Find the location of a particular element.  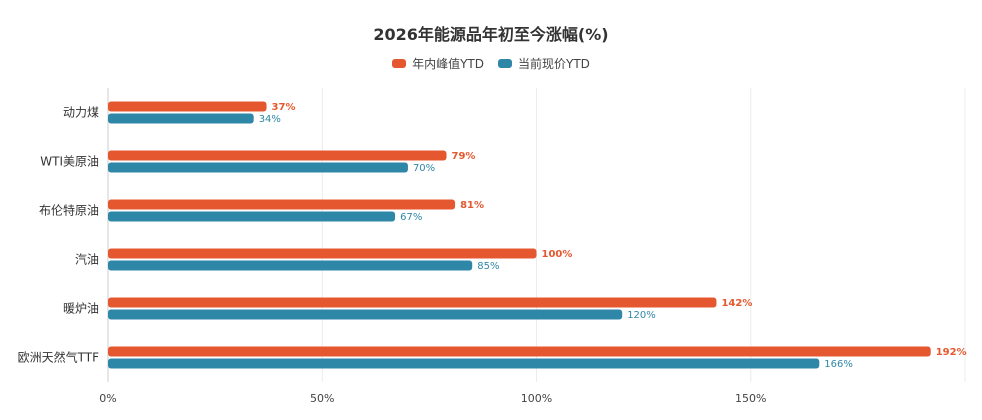

value-label-current: 67% is located at coordinates (411, 217).